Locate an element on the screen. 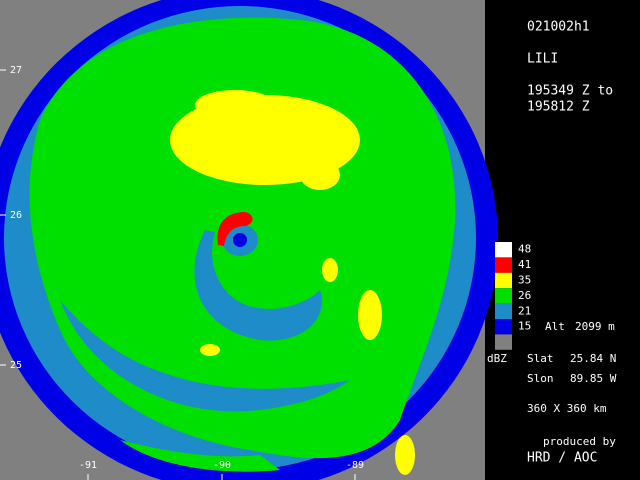  slat-label: Slat is located at coordinates (540, 358).